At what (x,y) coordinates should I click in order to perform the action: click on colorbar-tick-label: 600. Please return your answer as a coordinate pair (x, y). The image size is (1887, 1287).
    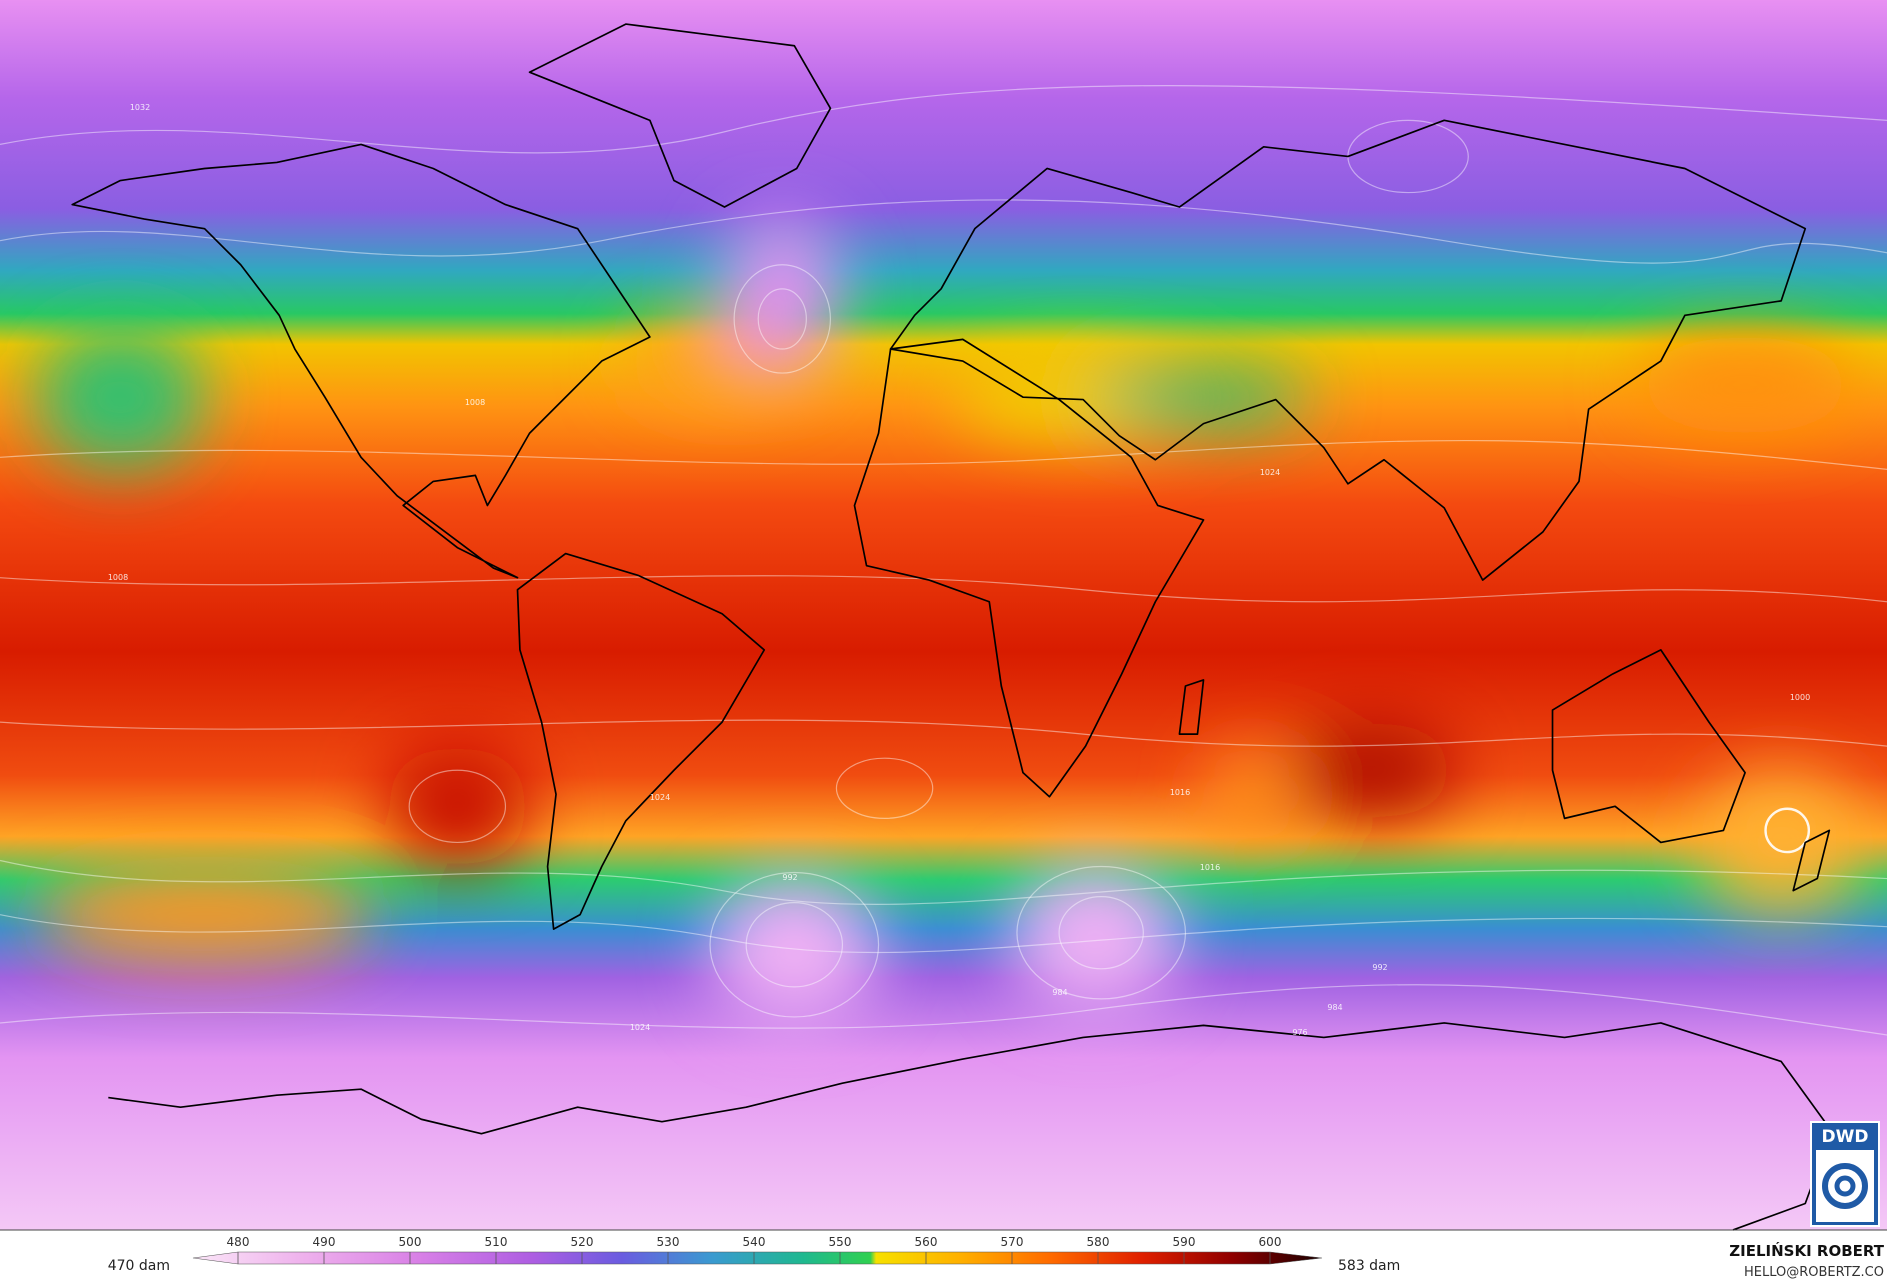
    Looking at the image, I should click on (1270, 1242).